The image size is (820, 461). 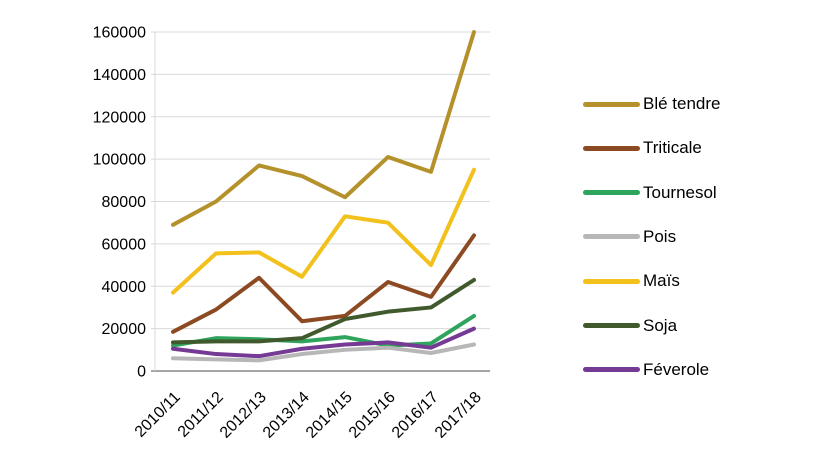 I want to click on legend-label: Féverole, so click(x=676, y=369).